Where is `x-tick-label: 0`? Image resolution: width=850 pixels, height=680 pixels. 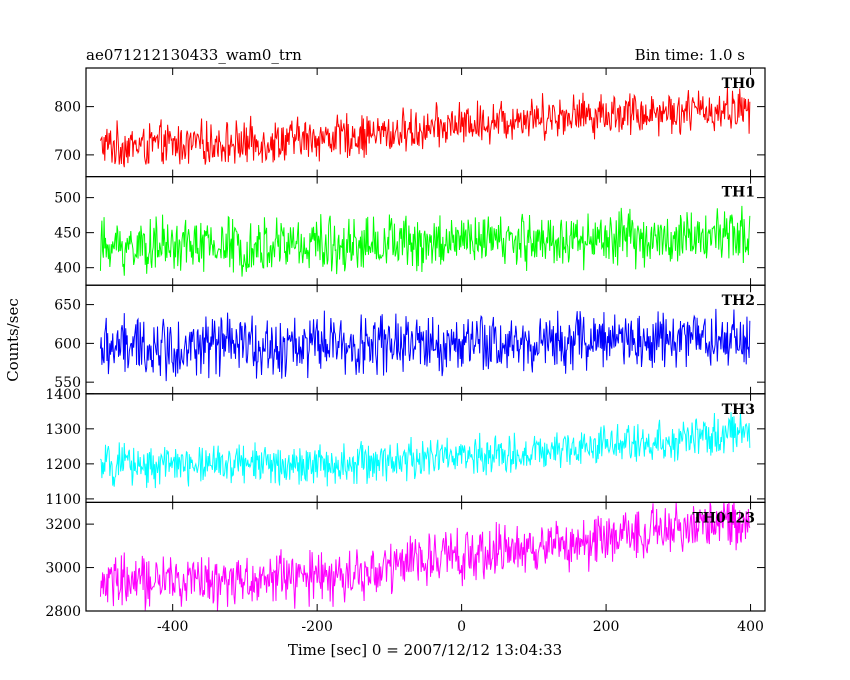 x-tick-label: 0 is located at coordinates (461, 627).